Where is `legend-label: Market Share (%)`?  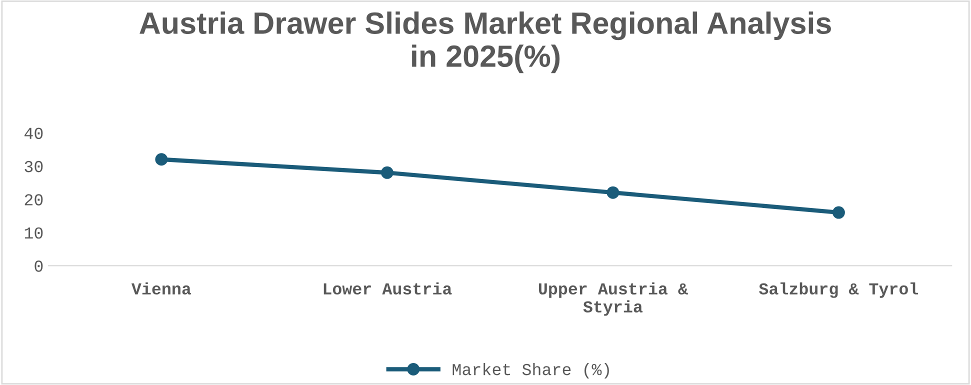 legend-label: Market Share (%) is located at coordinates (530, 371).